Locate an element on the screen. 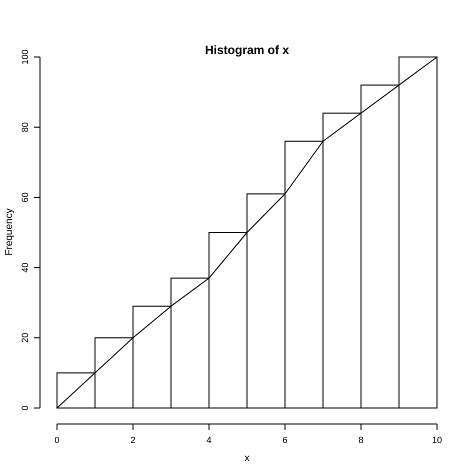 This screenshot has height=474, width=474. y-tick-label: 60 is located at coordinates (25, 197).